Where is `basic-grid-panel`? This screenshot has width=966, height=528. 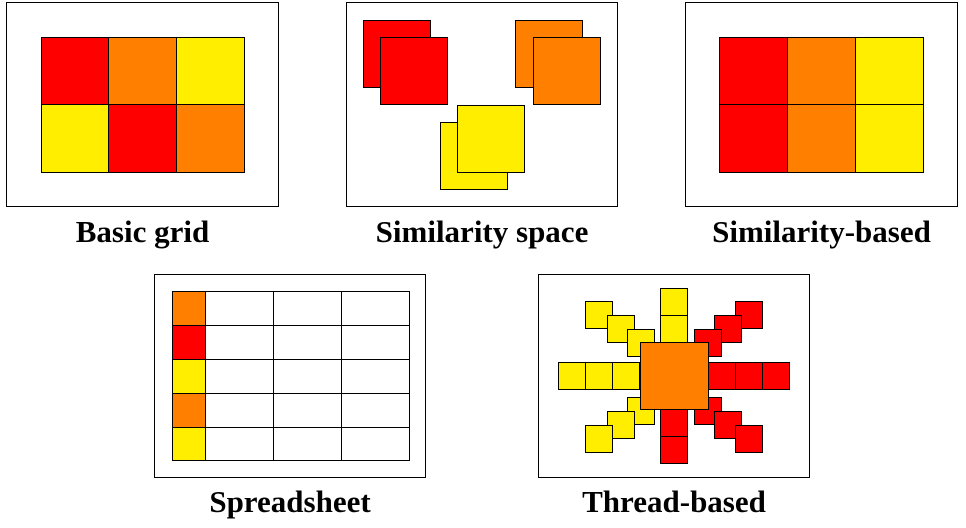
basic-grid-panel is located at coordinates (142, 104).